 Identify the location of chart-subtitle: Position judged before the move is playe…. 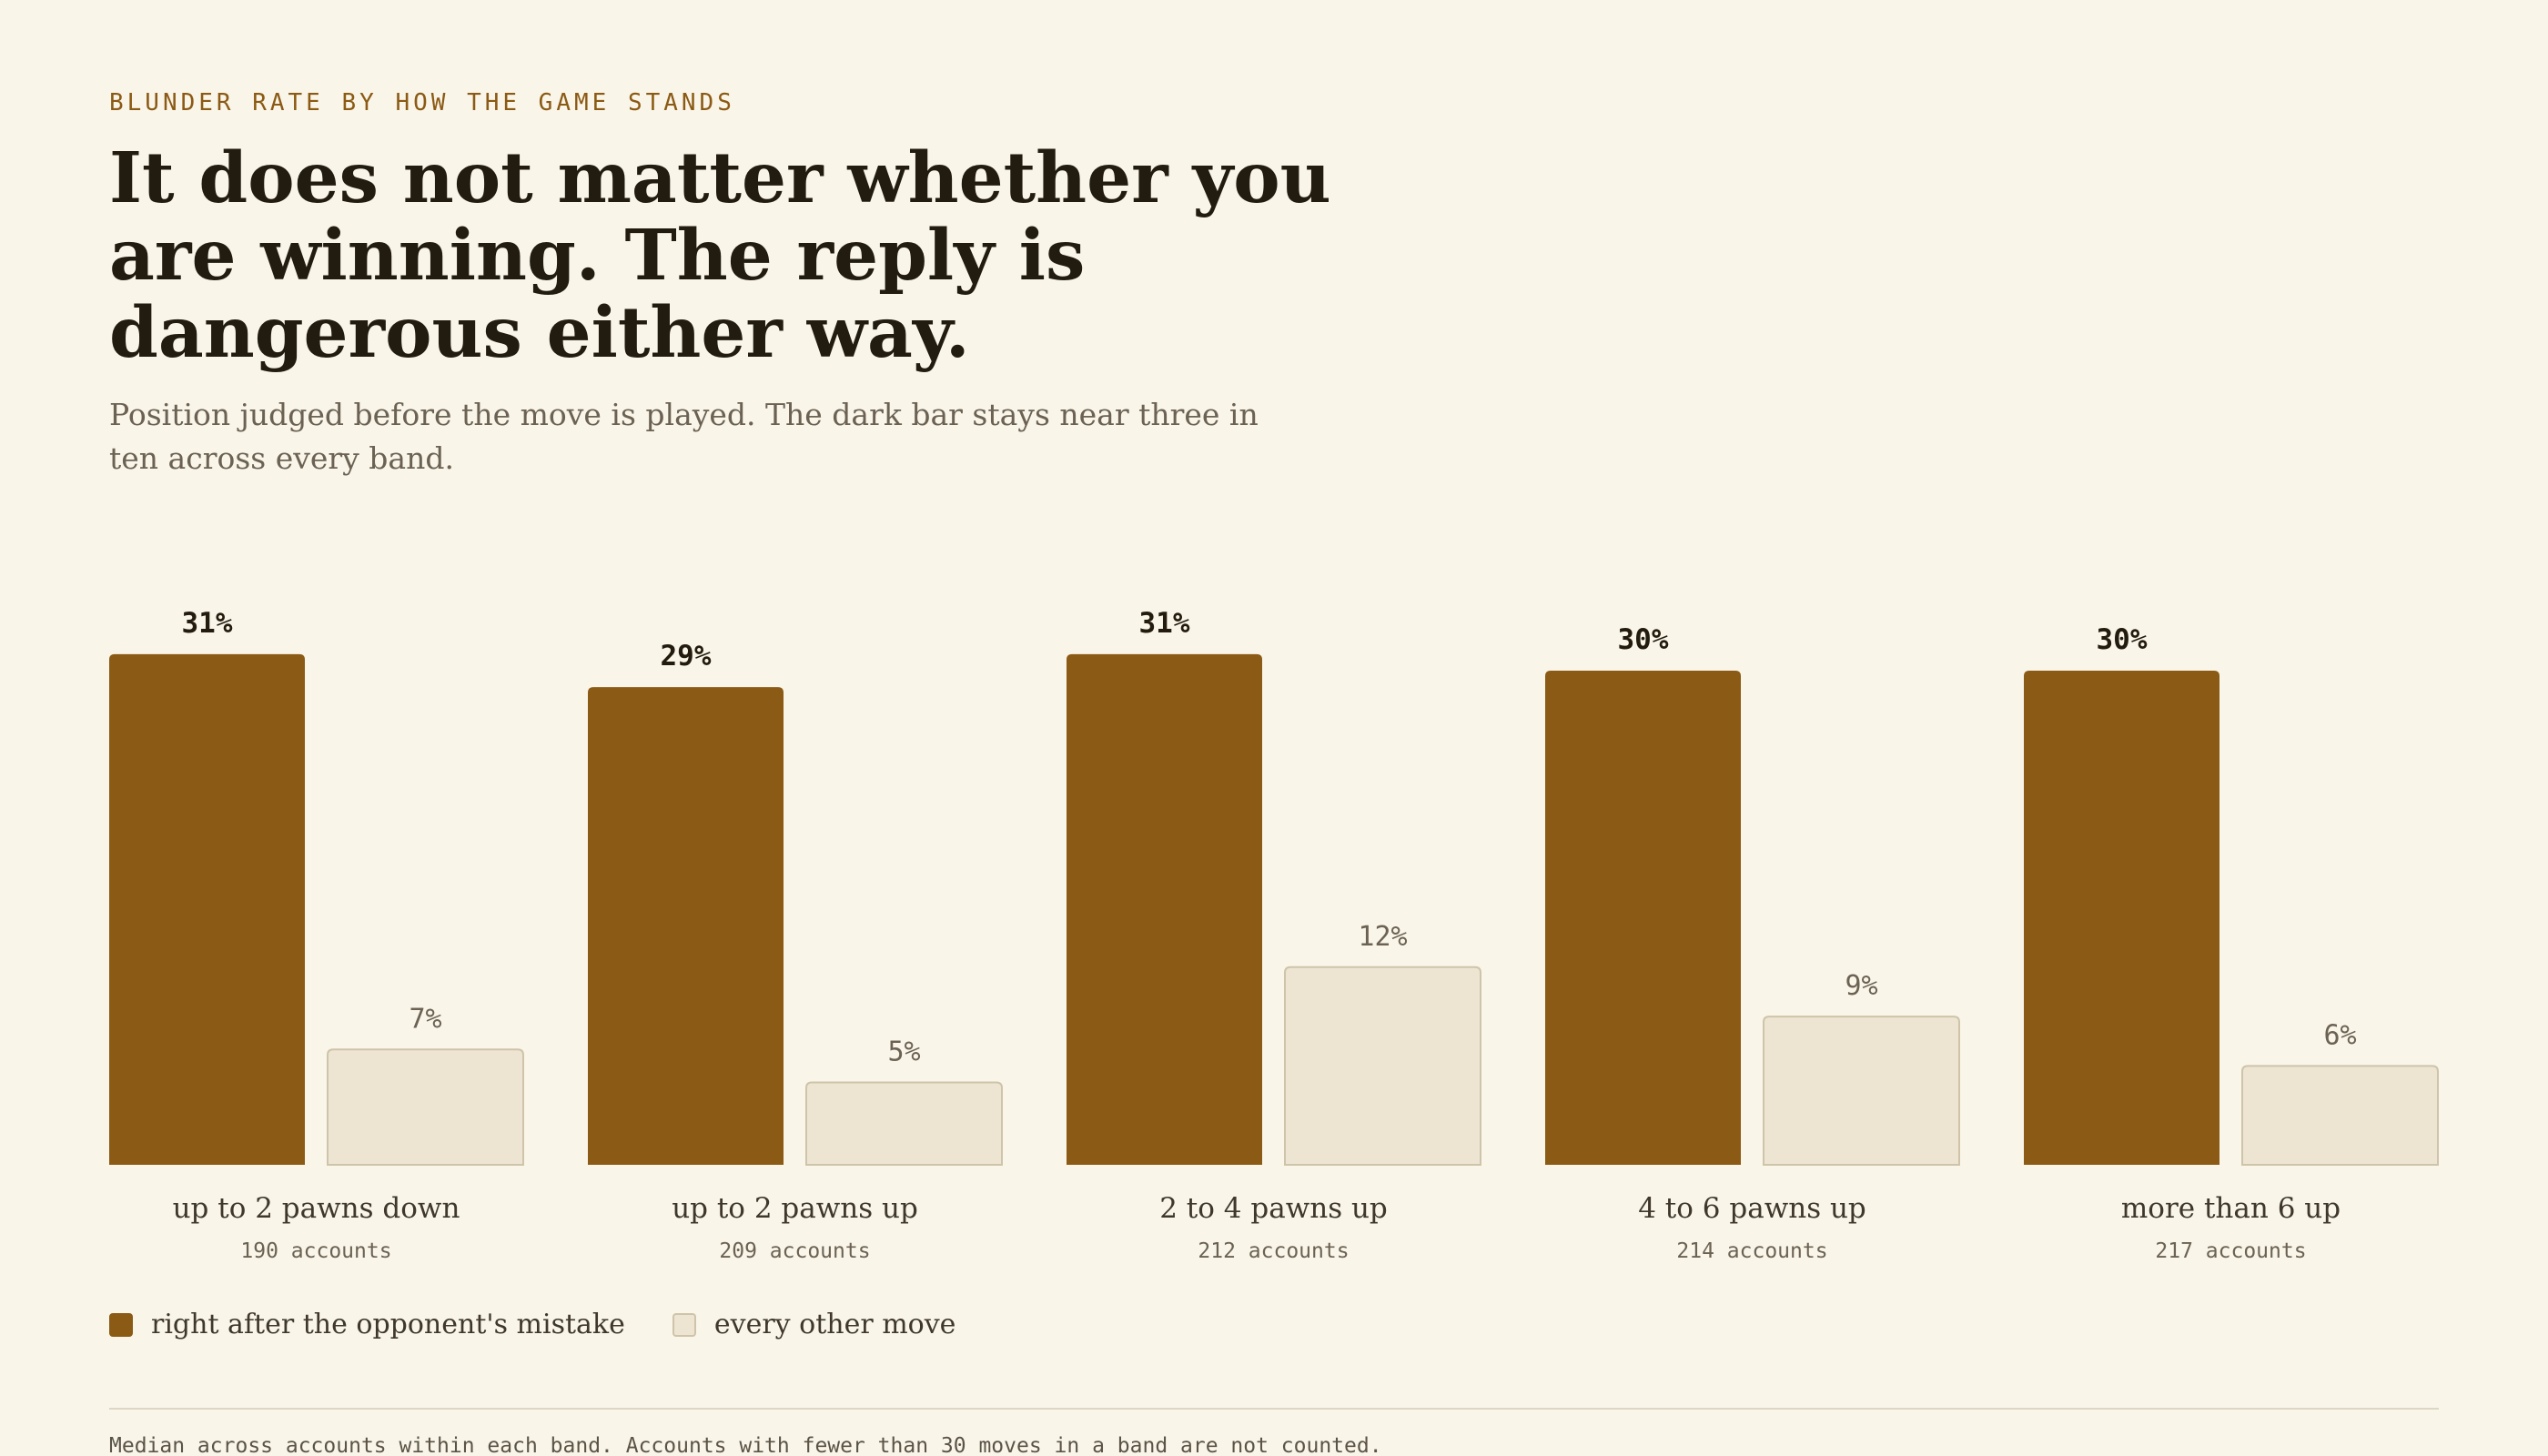
(684, 437).